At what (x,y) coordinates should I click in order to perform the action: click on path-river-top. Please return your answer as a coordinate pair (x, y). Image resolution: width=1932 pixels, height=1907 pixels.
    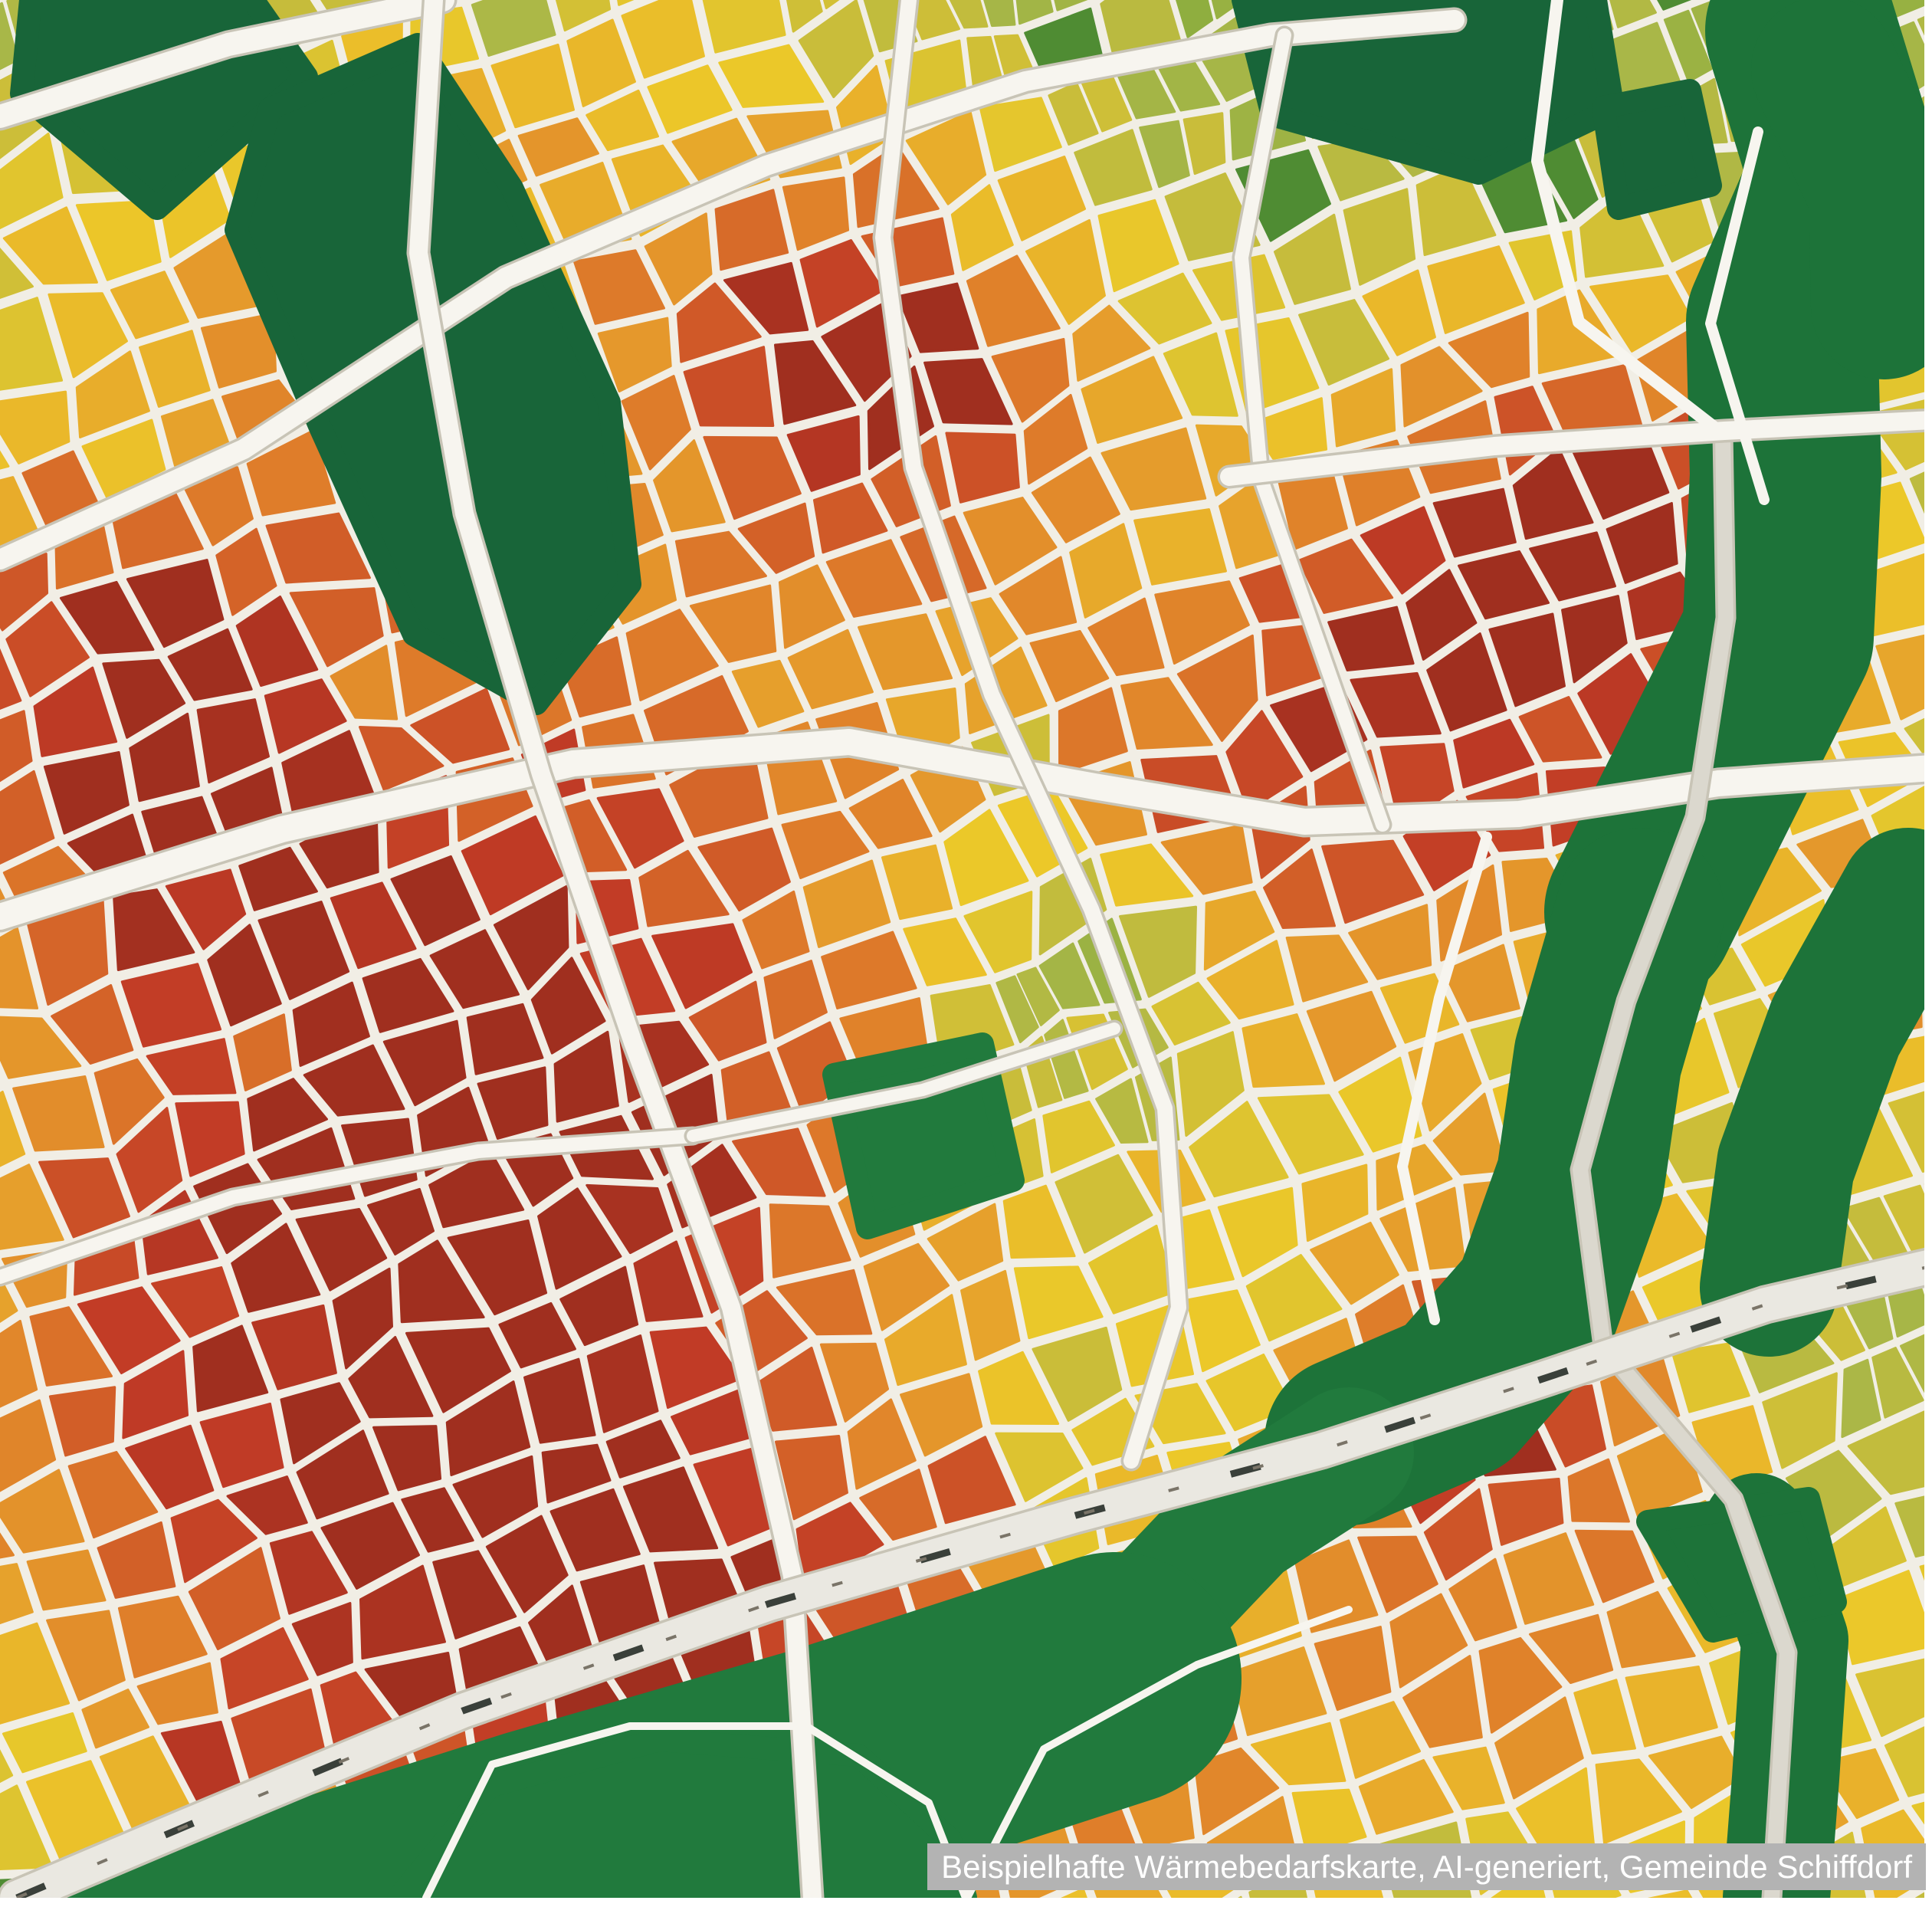
    Looking at the image, I should click on (1737, 315).